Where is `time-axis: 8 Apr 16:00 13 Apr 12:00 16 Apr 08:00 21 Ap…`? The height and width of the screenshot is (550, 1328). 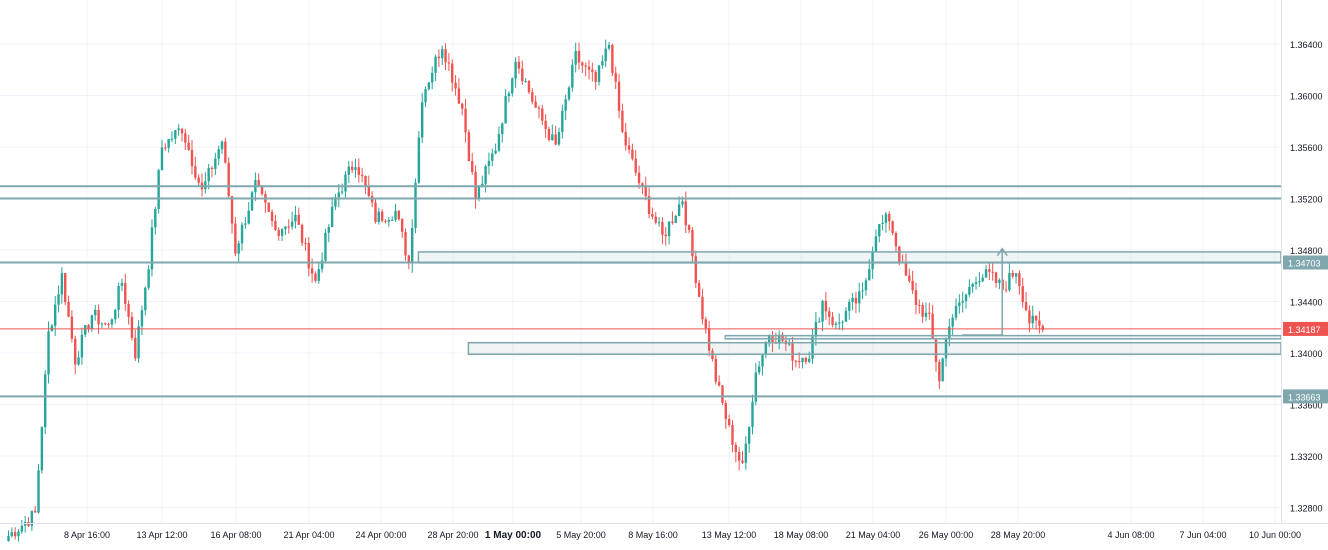
time-axis: 8 Apr 16:00 13 Apr 12:00 16 Apr 08:00 21 Ap… is located at coordinates (682, 535).